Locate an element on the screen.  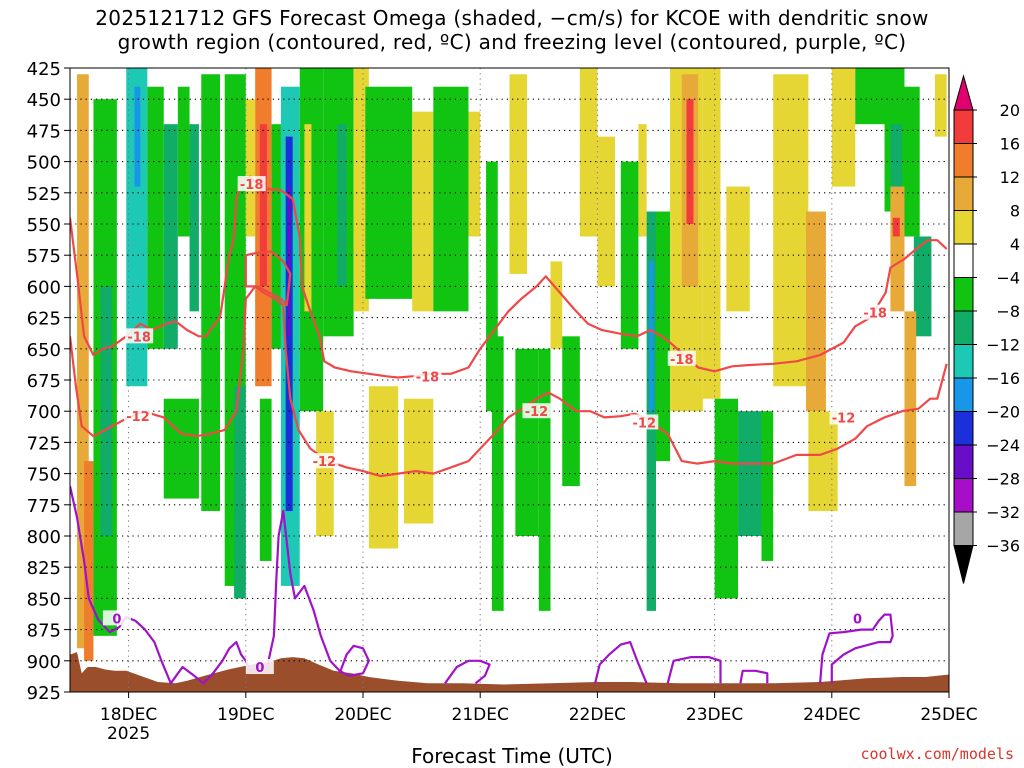
x-axis-title: Forecast Time (UTC) is located at coordinates (512, 756).